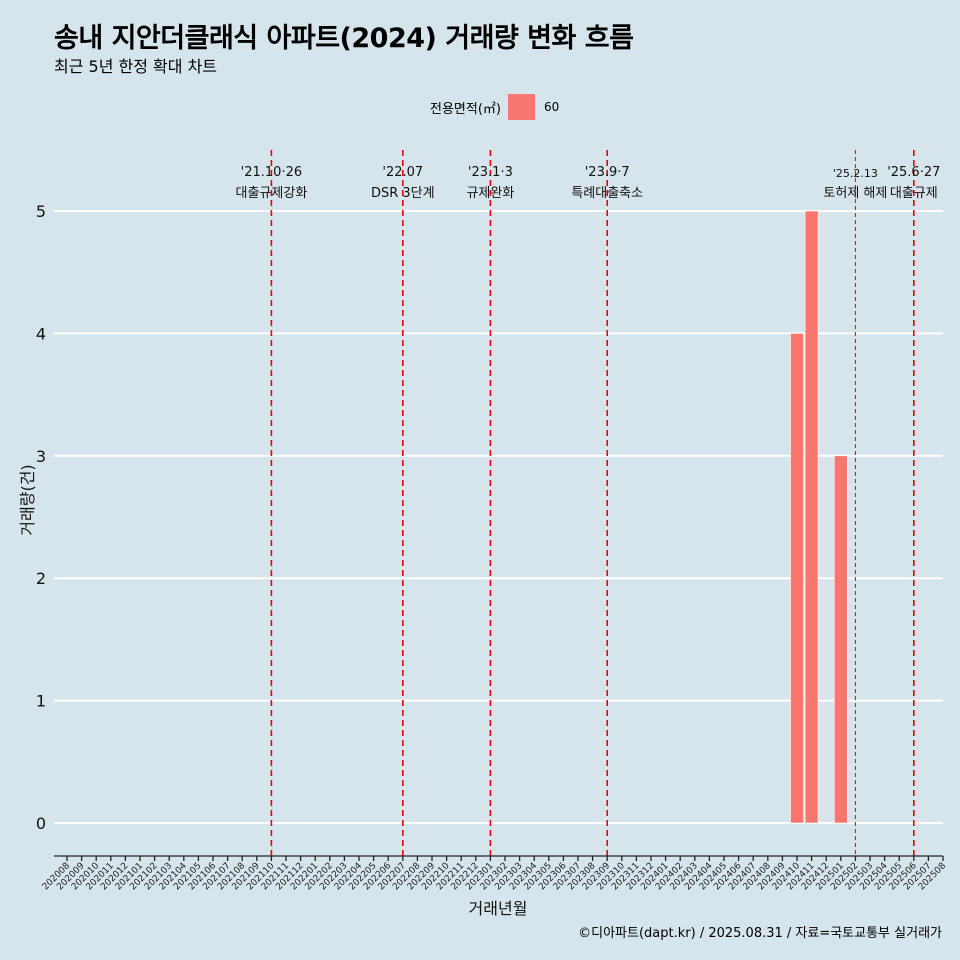 The height and width of the screenshot is (960, 960). What do you see at coordinates (855, 173) in the screenshot?
I see `event-date: '25.2.13` at bounding box center [855, 173].